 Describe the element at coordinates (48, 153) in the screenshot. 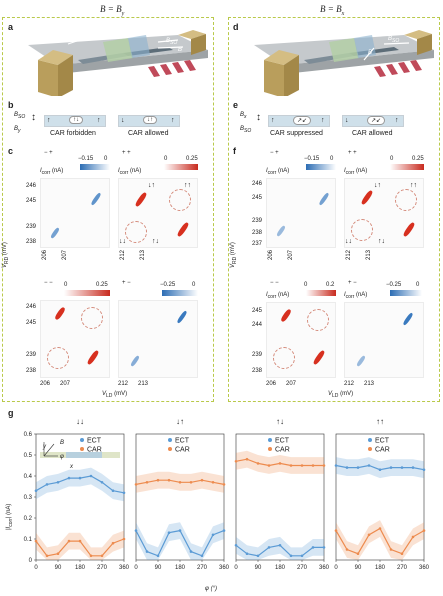

I see `sign-c-tl: − +` at that location.